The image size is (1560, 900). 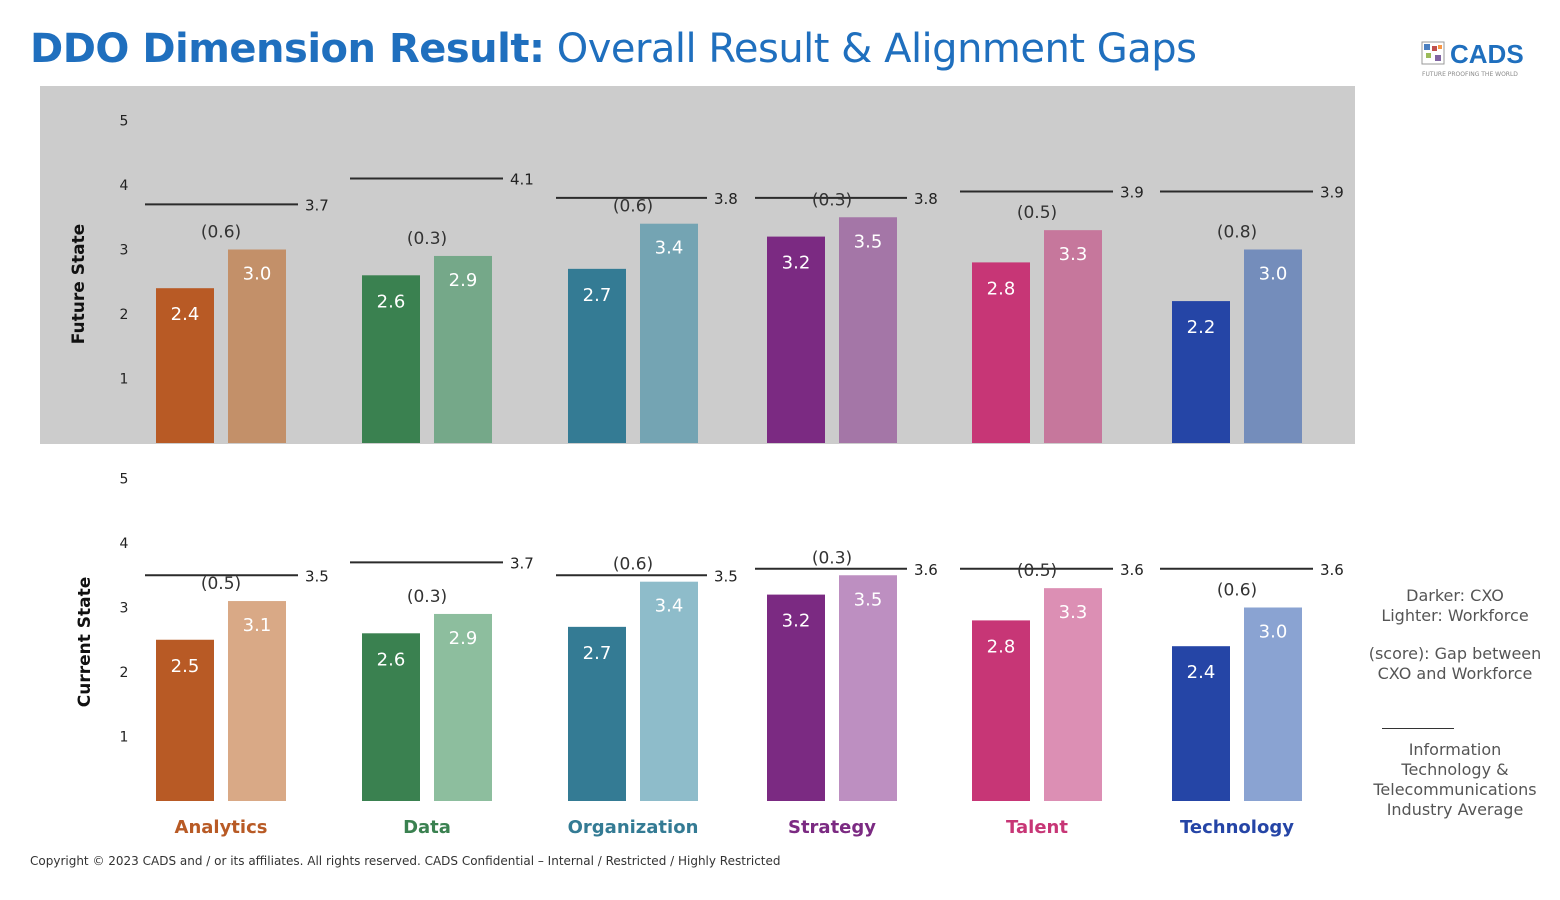 What do you see at coordinates (1237, 827) in the screenshot?
I see `x-category-label: Technology` at bounding box center [1237, 827].